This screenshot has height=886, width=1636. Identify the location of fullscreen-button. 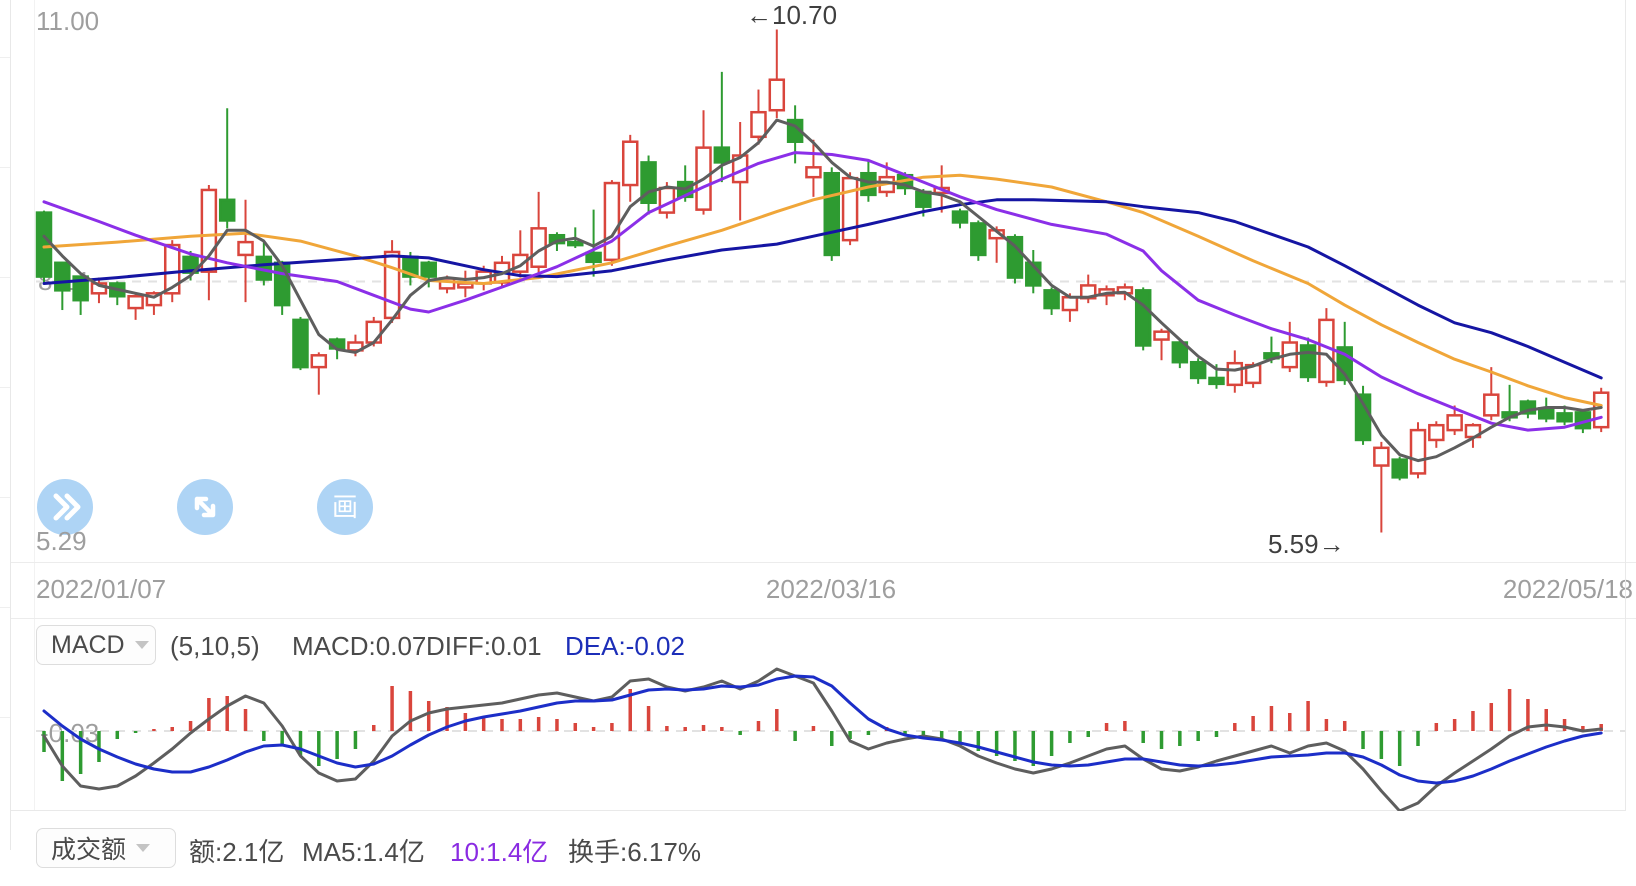
(205, 507).